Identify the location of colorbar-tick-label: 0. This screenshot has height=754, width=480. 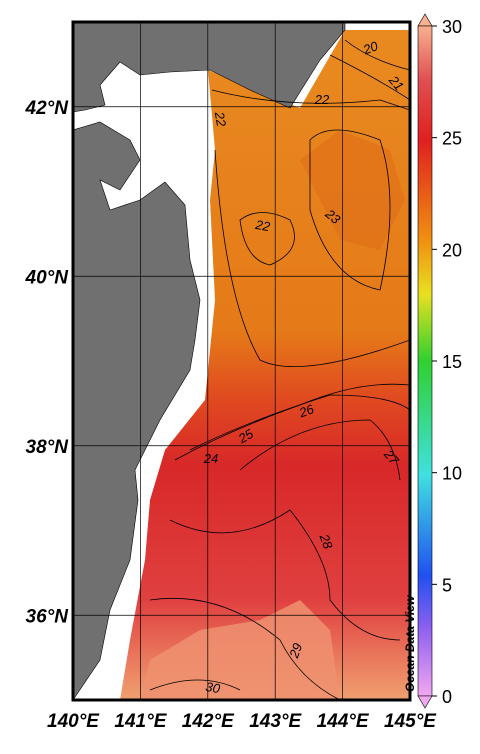
(447, 697).